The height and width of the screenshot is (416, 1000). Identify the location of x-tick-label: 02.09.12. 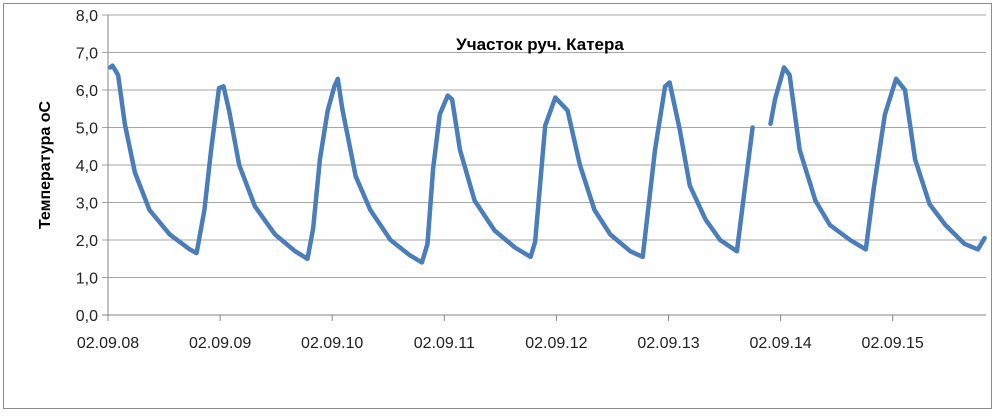
(556, 343).